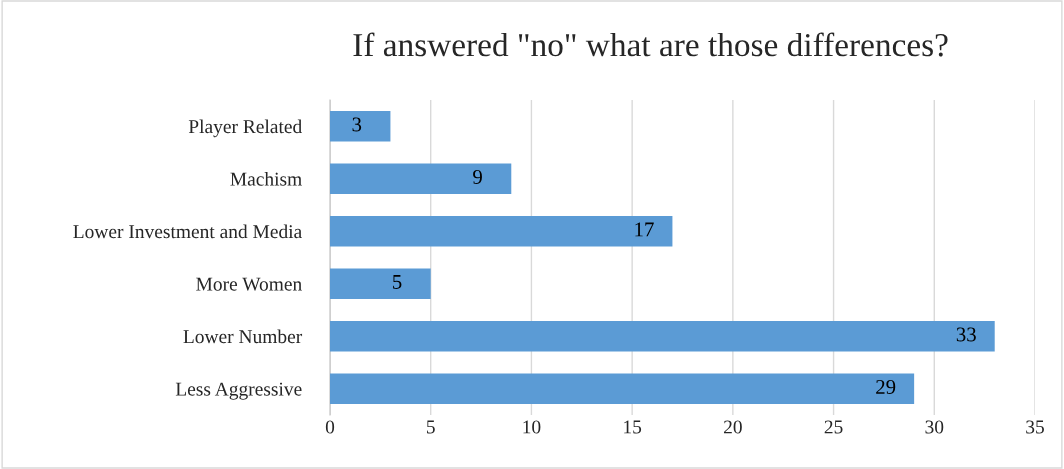 The width and height of the screenshot is (1064, 469). Describe the element at coordinates (833, 427) in the screenshot. I see `x-tick-label: 25` at that location.